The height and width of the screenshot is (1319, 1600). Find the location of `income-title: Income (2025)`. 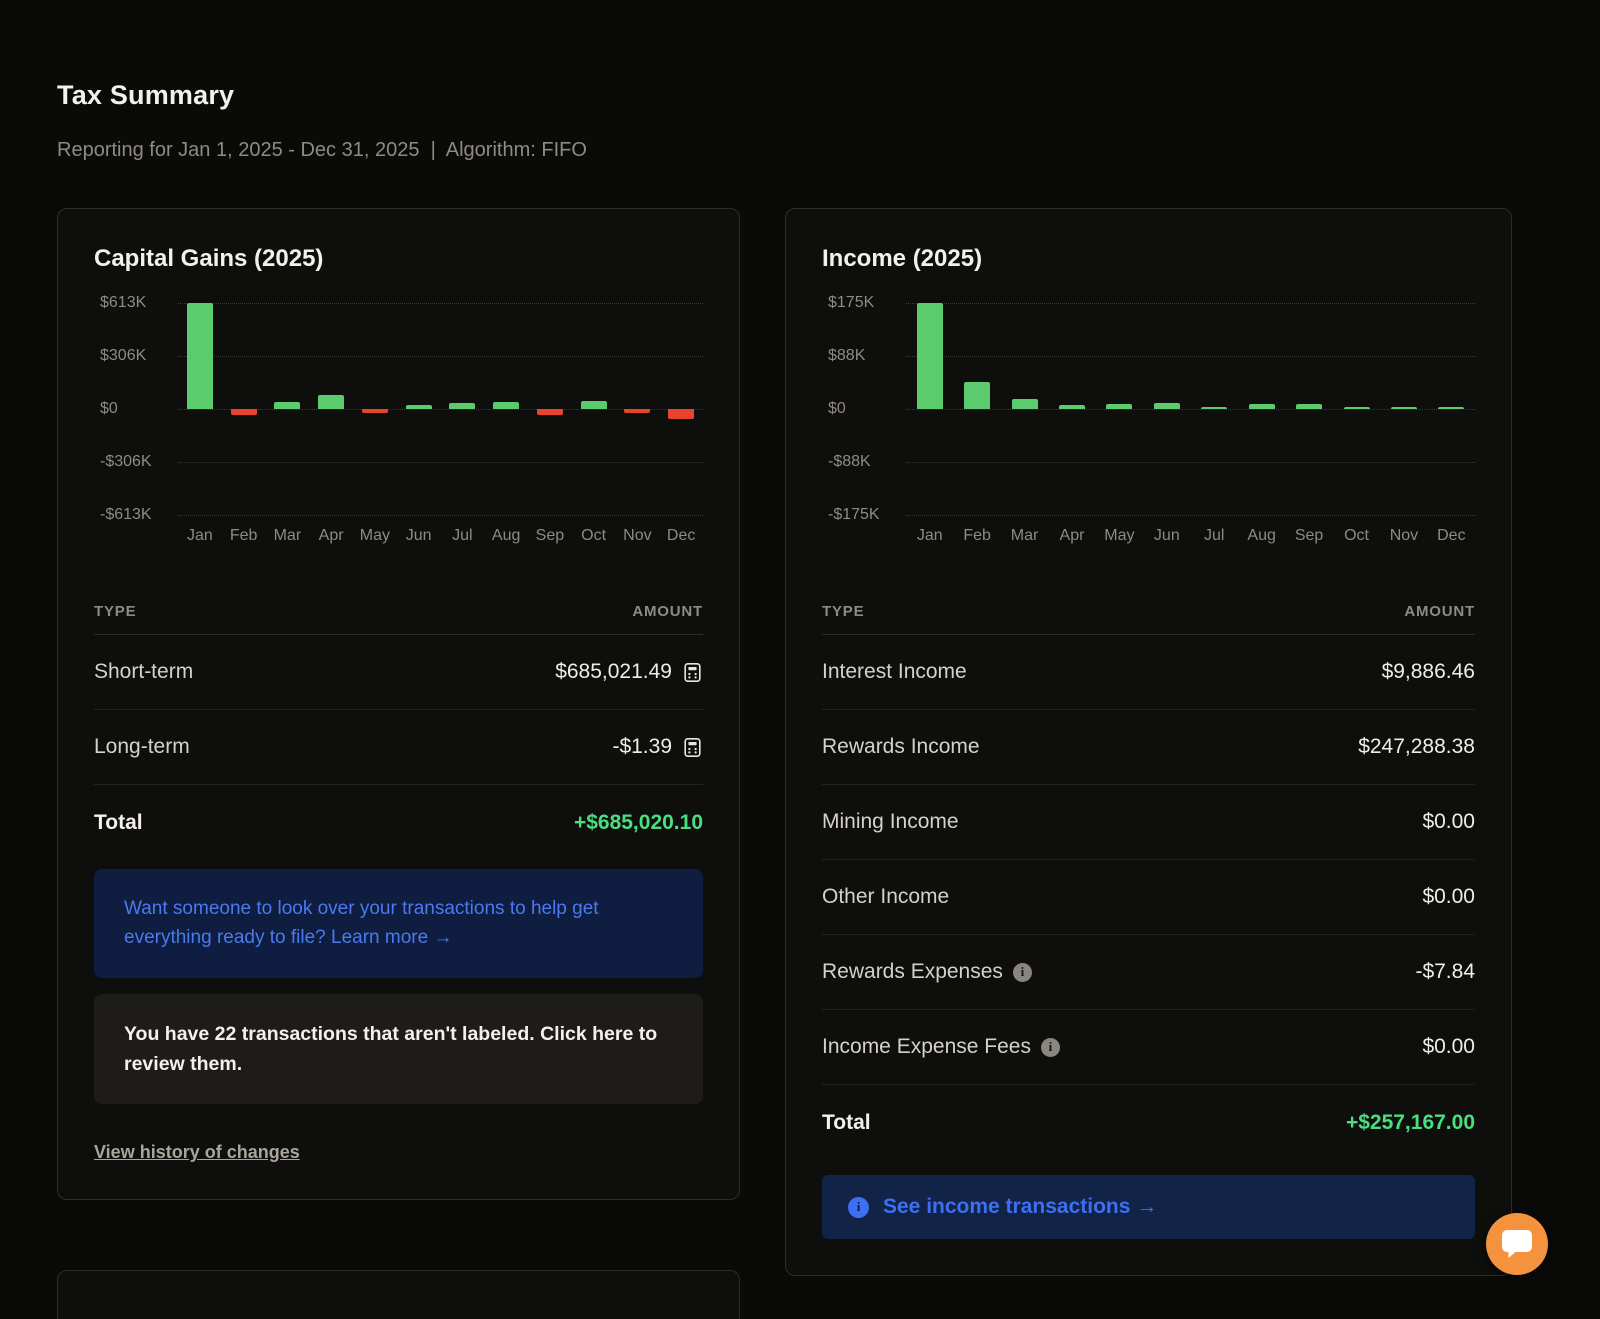

income-title: Income (2025) is located at coordinates (902, 258).